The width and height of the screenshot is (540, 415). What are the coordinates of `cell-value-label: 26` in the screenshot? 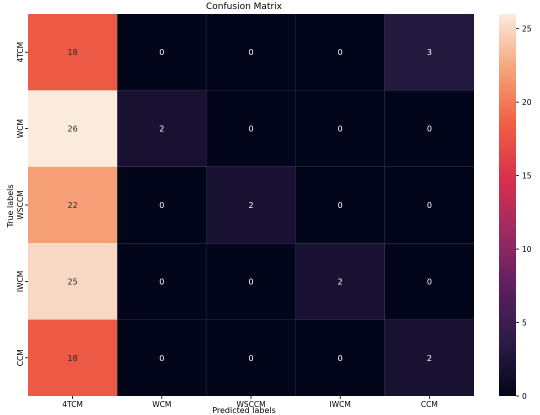 It's located at (73, 129).